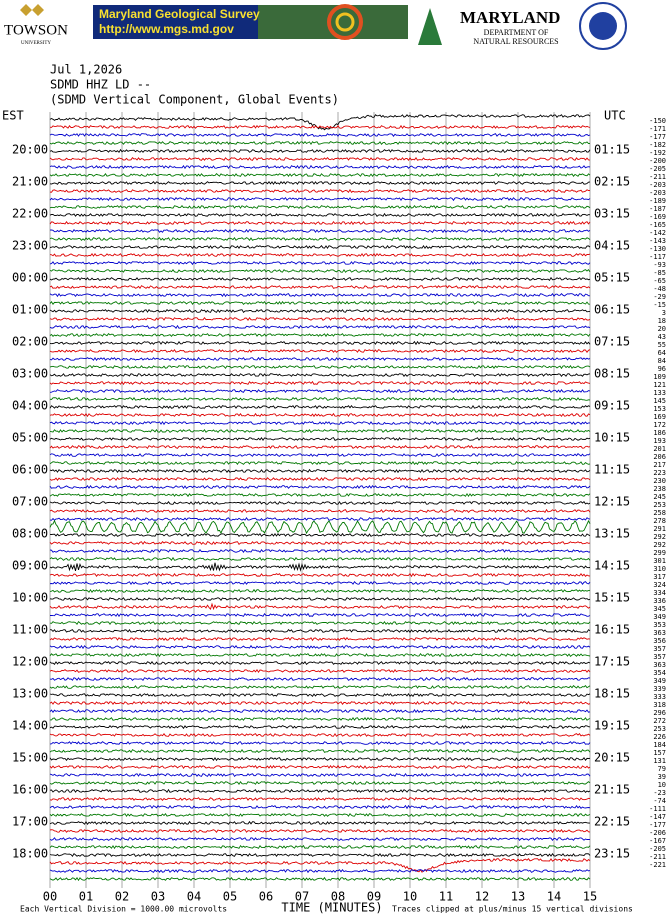  What do you see at coordinates (659, 377) in the screenshot?
I see `dc-offset: 109` at bounding box center [659, 377].